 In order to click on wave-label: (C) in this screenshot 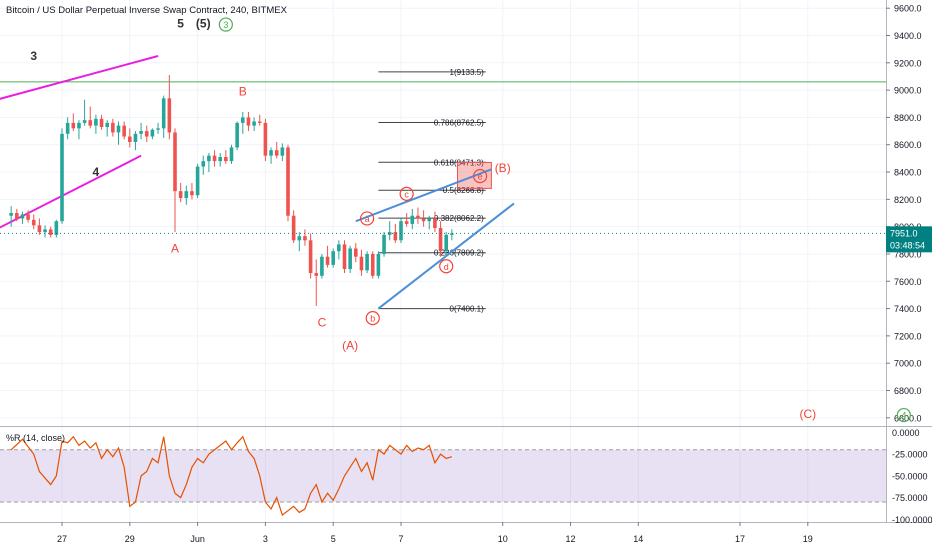, I will do `click(807, 414)`.